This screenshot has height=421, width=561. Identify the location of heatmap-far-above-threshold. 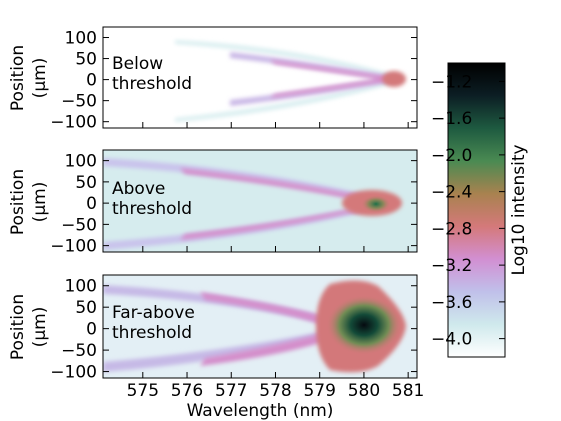
(260, 326).